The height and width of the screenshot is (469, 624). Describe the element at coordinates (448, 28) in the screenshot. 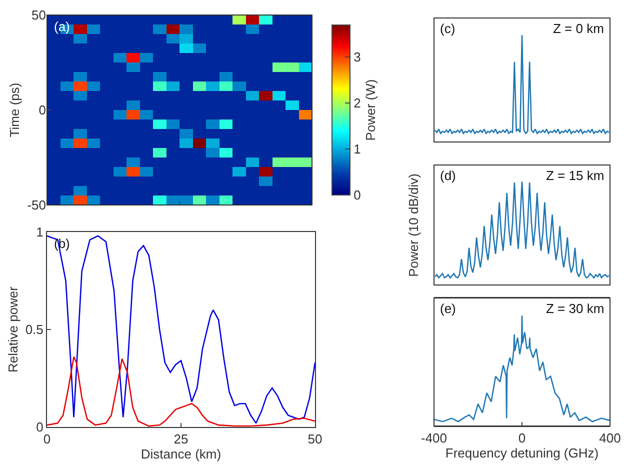

I see `annotation: (c)` at that location.